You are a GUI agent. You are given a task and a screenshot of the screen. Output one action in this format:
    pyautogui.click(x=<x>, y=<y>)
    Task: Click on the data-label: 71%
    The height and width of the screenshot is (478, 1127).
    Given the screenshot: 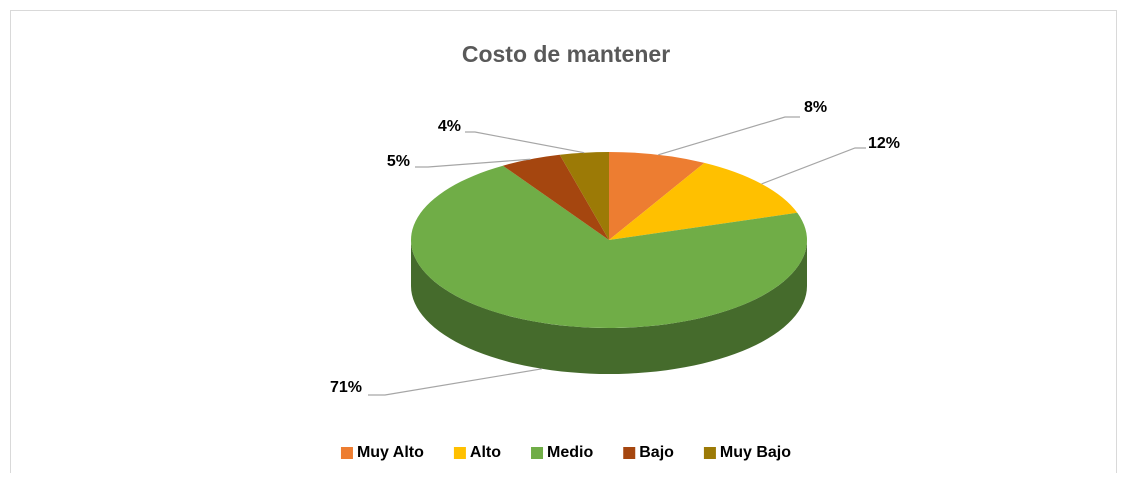 What is the action you would take?
    pyautogui.click(x=346, y=387)
    